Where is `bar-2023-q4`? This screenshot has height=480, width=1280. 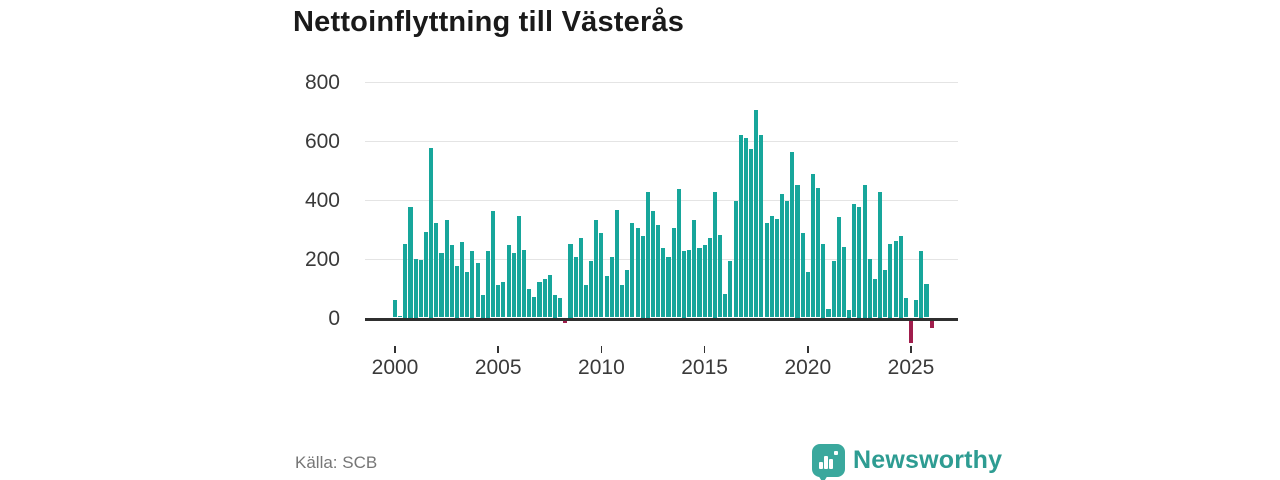 bar-2023-q4 is located at coordinates (885, 294).